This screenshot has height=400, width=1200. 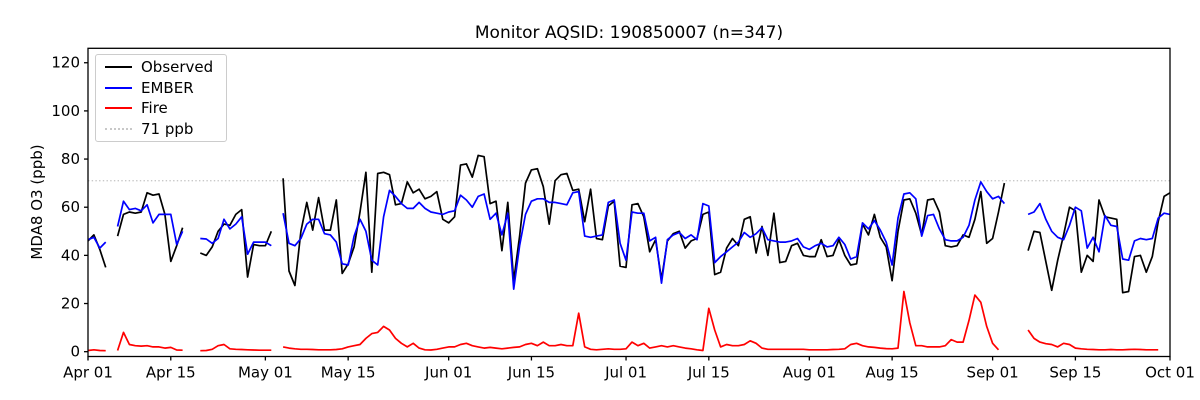 I want to click on legend-item-ember: EMBER, so click(x=161, y=88).